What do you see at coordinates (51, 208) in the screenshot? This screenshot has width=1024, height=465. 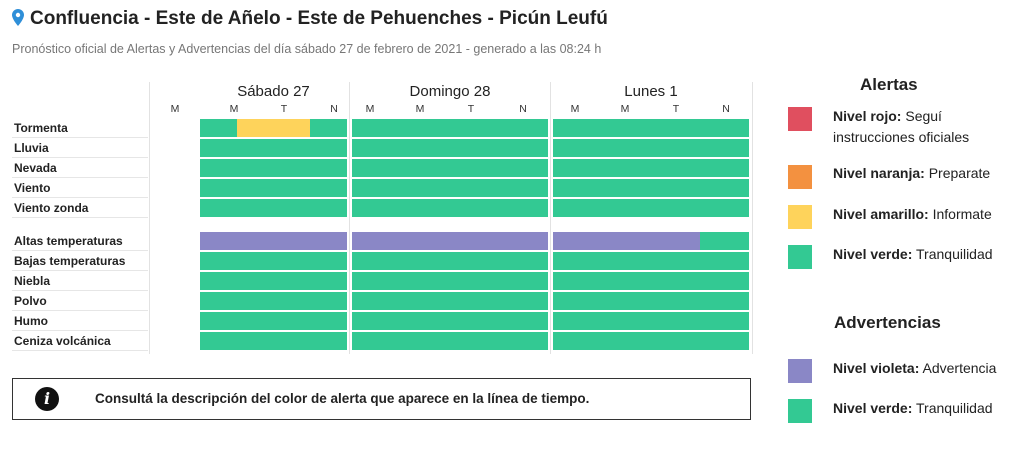 I see `row-label: Viento zonda` at bounding box center [51, 208].